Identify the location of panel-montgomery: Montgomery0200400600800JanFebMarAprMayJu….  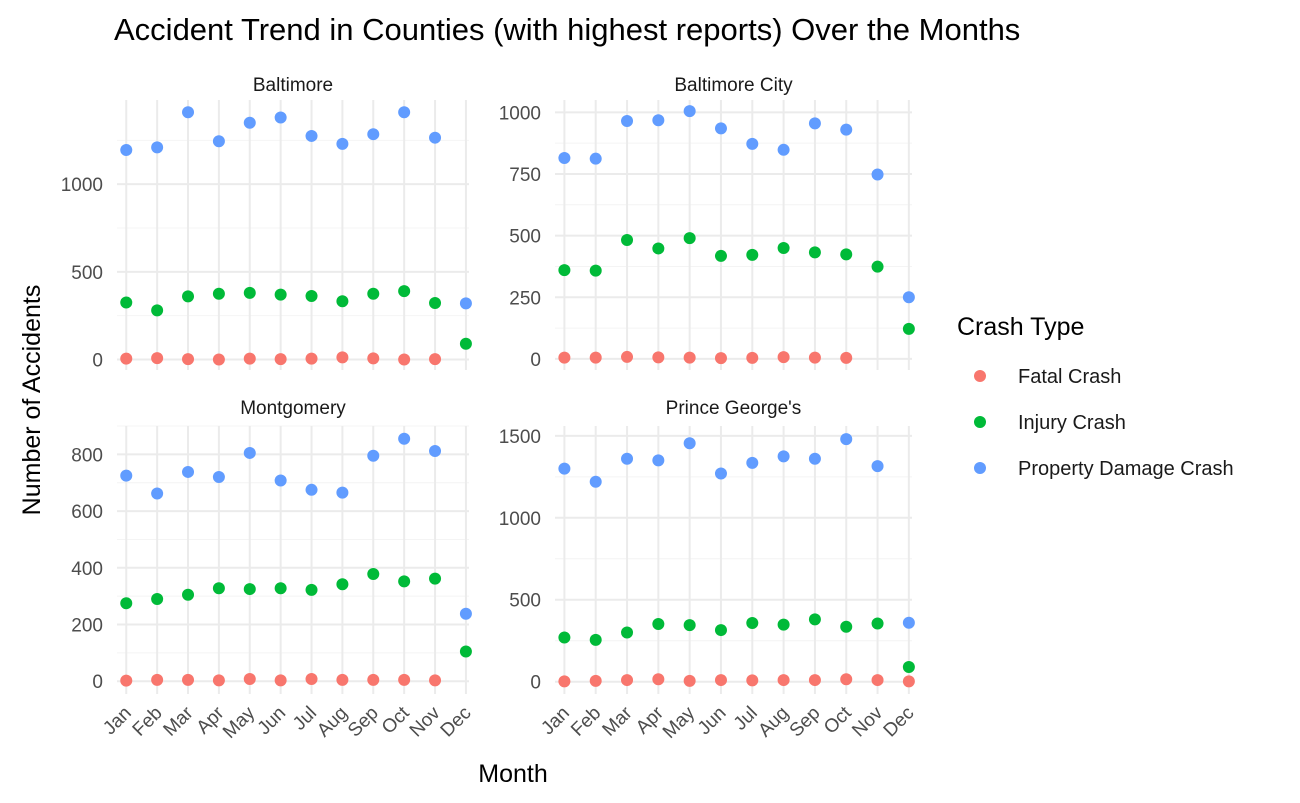
(273, 570).